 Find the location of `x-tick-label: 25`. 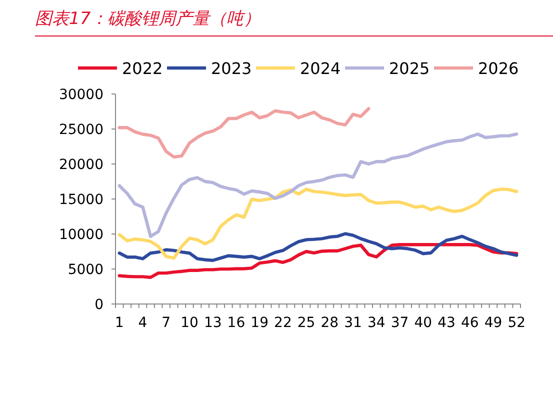

x-tick-label: 25 is located at coordinates (306, 323).